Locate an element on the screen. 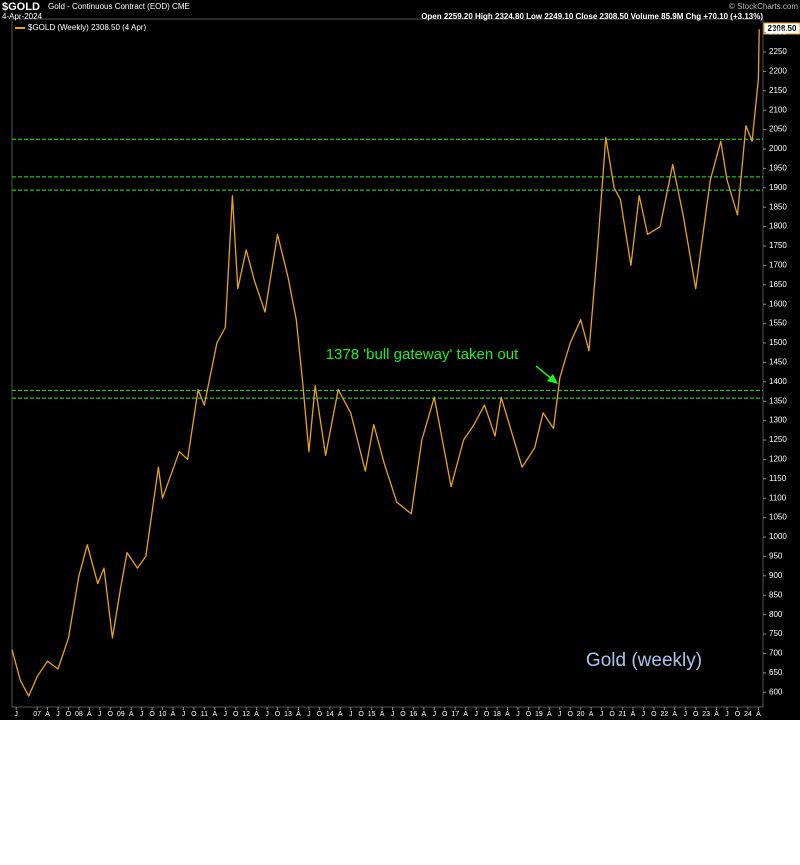  date: 4-Apr-2024 is located at coordinates (22, 16).